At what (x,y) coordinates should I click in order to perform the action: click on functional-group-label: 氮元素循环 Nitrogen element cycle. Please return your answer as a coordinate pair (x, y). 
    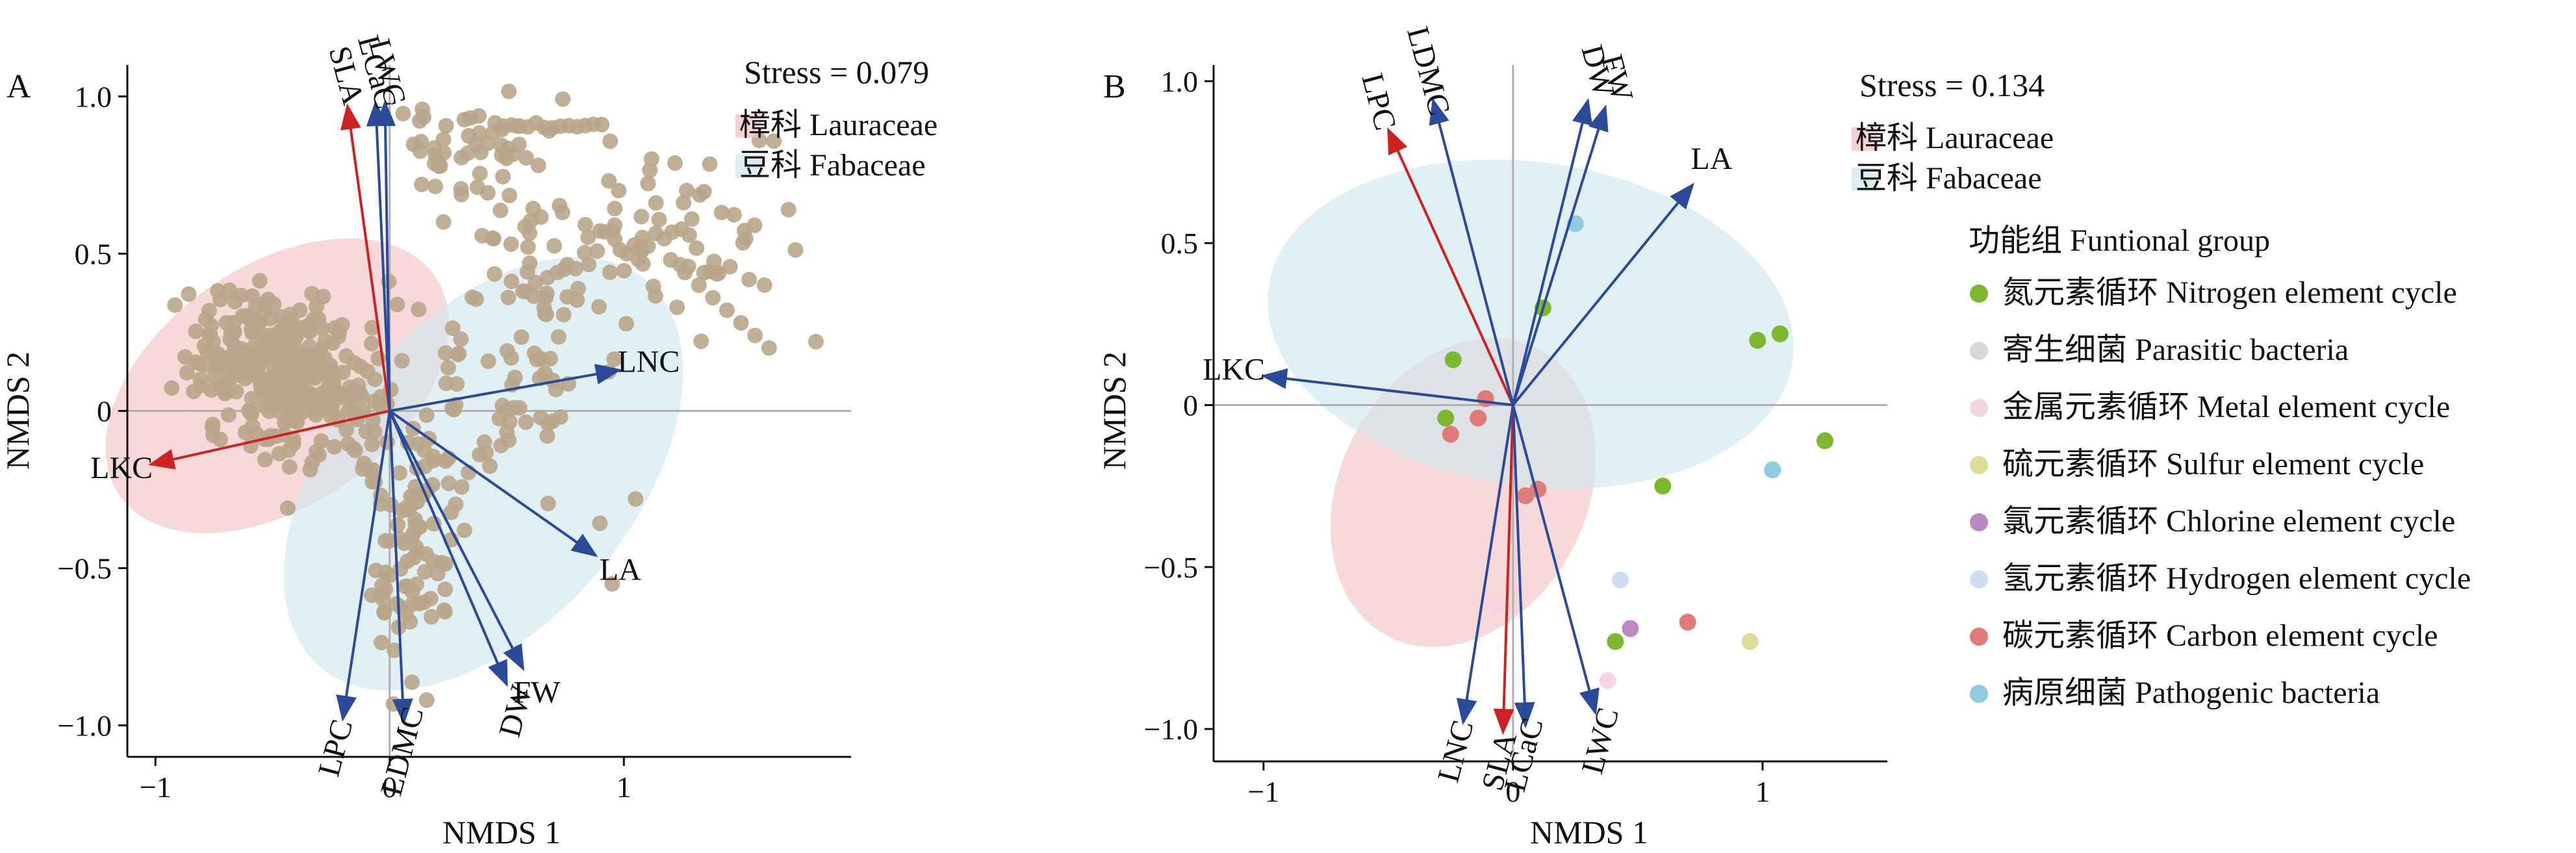
    Looking at the image, I should click on (2229, 292).